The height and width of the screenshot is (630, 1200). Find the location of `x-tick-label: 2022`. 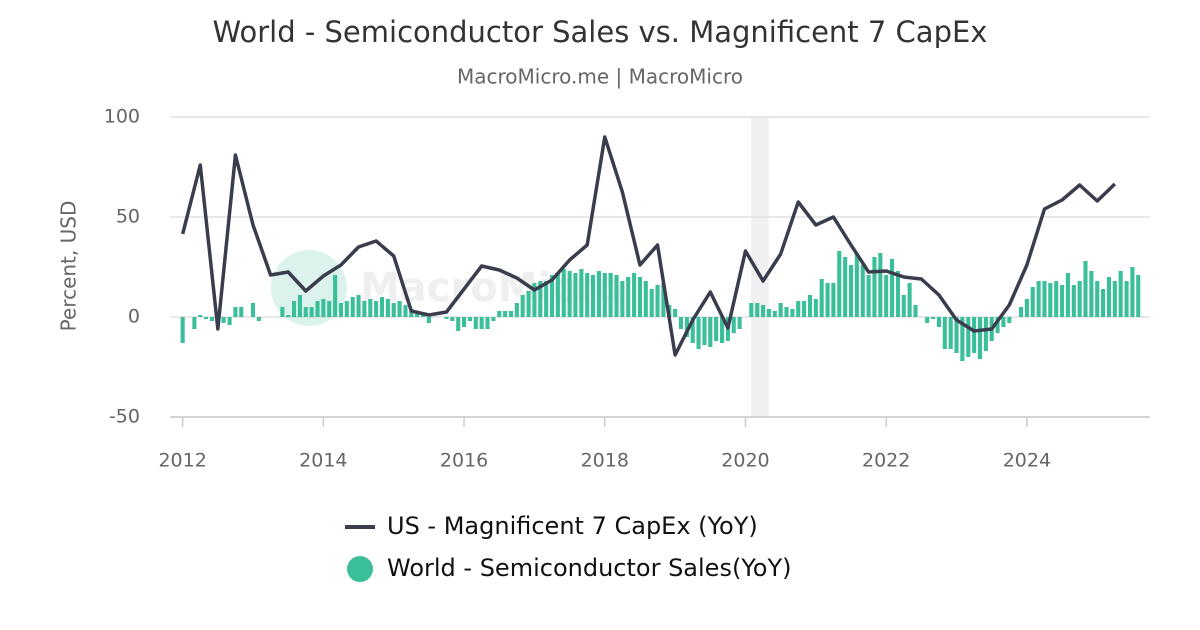

x-tick-label: 2022 is located at coordinates (886, 461).